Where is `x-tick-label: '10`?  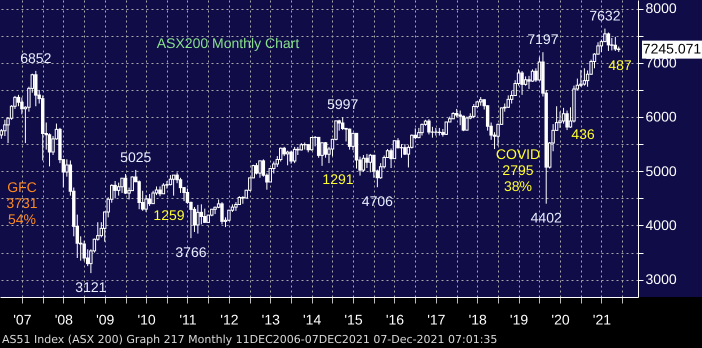 x-tick-label: '10 is located at coordinates (146, 320).